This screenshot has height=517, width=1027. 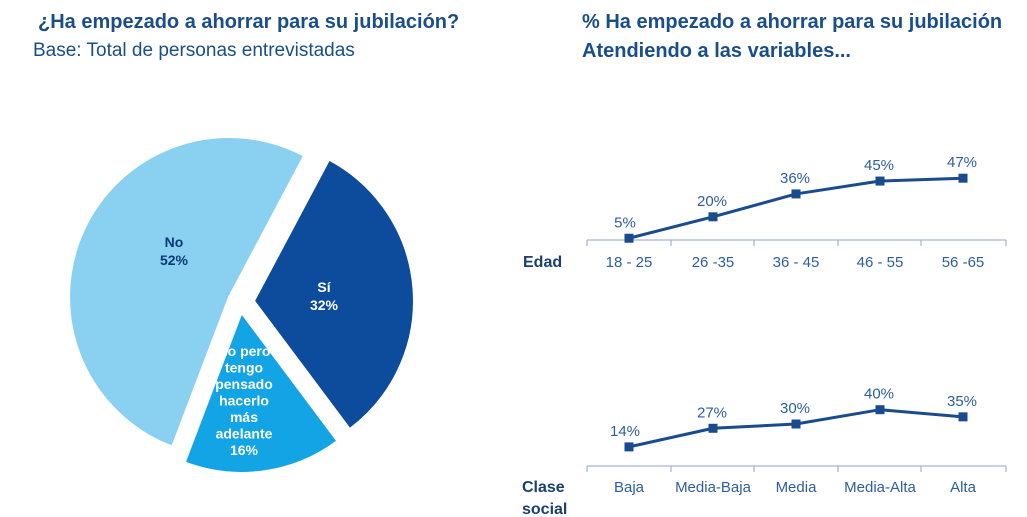 What do you see at coordinates (713, 262) in the screenshot?
I see `x-tick-label: 26 -35` at bounding box center [713, 262].